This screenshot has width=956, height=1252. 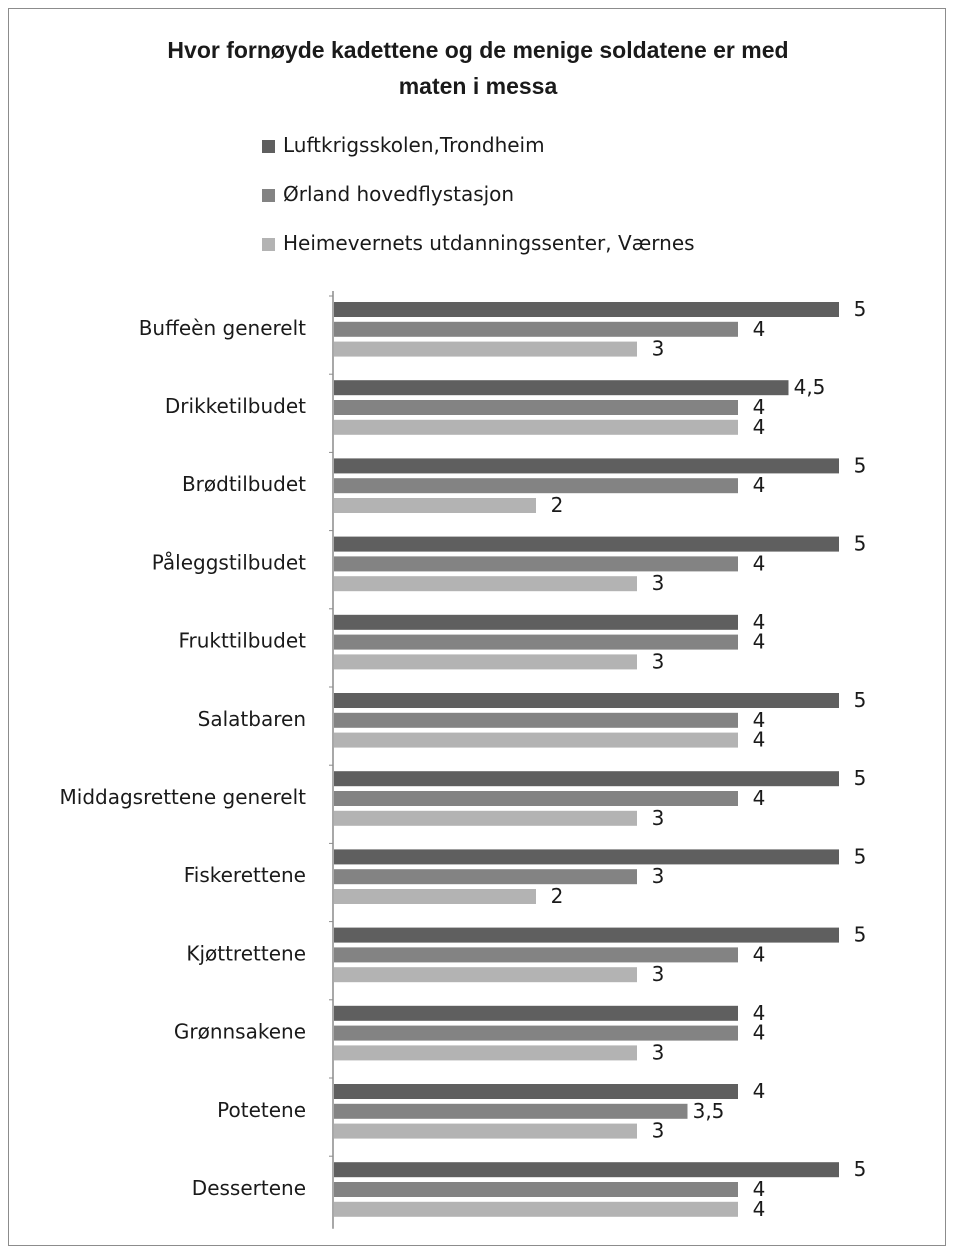 What do you see at coordinates (268, 195) in the screenshot?
I see `legend-swatch-orland` at bounding box center [268, 195].